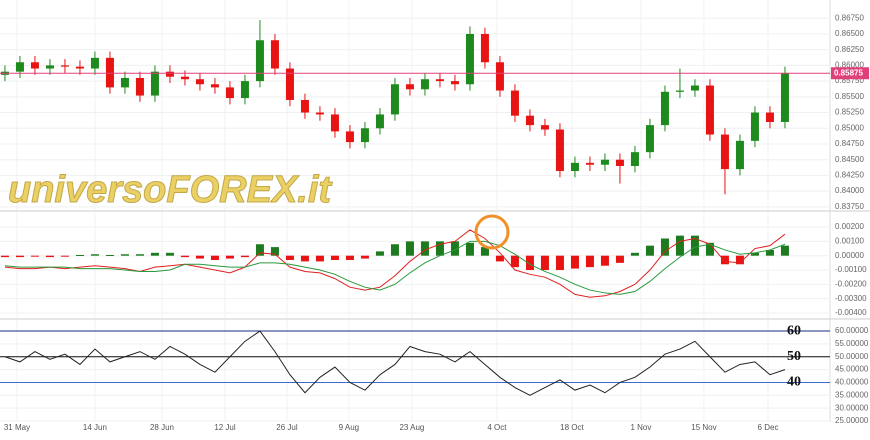 The width and height of the screenshot is (870, 440). I want to click on level-label: 50, so click(794, 356).